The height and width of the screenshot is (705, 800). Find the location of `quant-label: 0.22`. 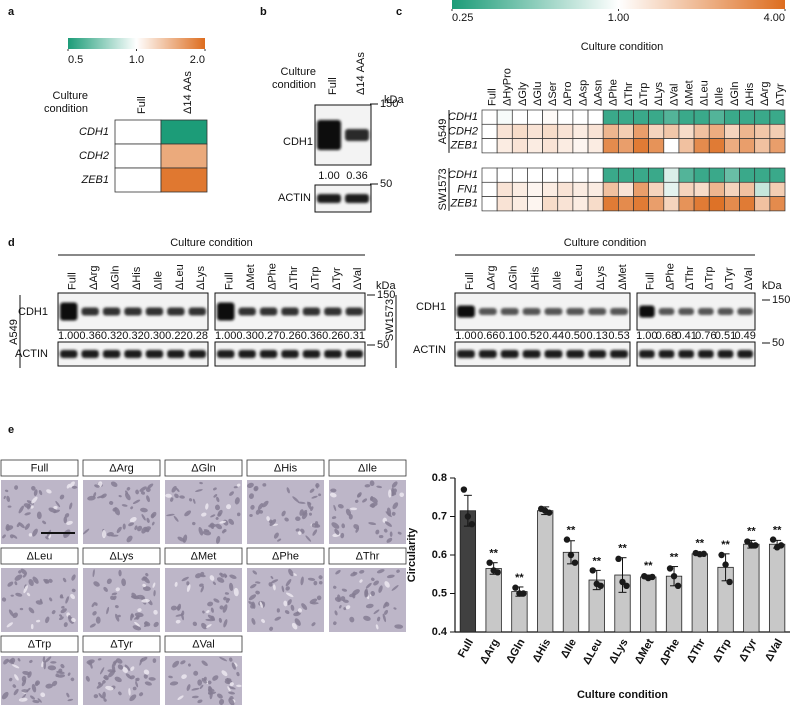

quant-label: 0.22 is located at coordinates (175, 336).